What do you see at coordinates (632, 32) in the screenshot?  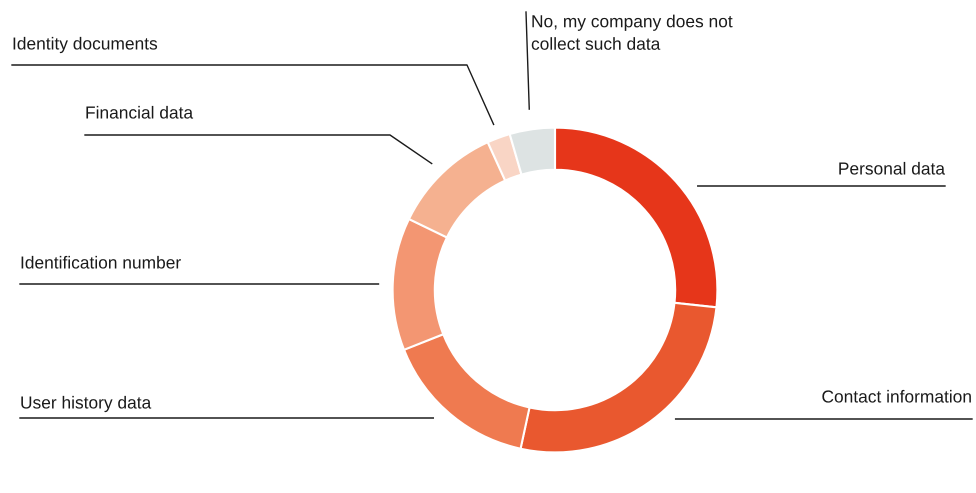 I see `slice-label: No, my company does not collect such data` at bounding box center [632, 32].